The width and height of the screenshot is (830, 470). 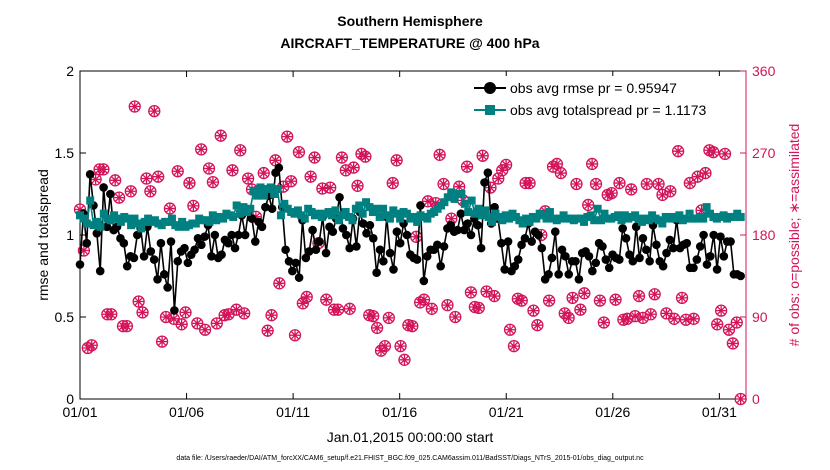 I want to click on legend-spread-marker, so click(x=490, y=110).